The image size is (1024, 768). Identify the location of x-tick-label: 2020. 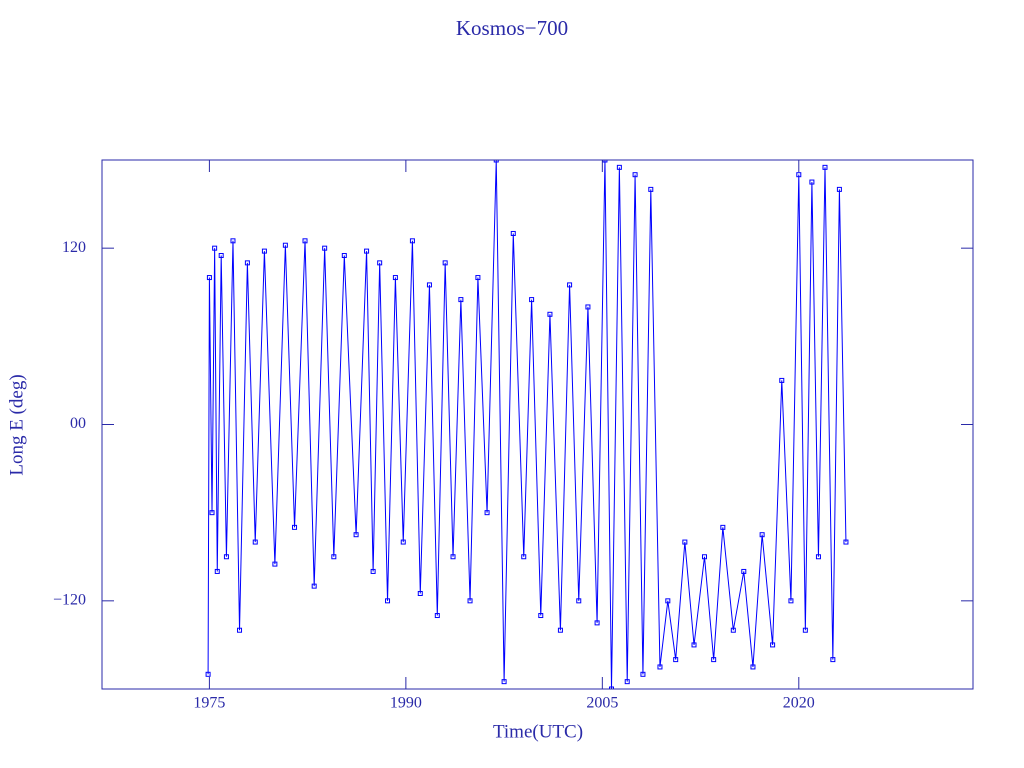
(799, 703).